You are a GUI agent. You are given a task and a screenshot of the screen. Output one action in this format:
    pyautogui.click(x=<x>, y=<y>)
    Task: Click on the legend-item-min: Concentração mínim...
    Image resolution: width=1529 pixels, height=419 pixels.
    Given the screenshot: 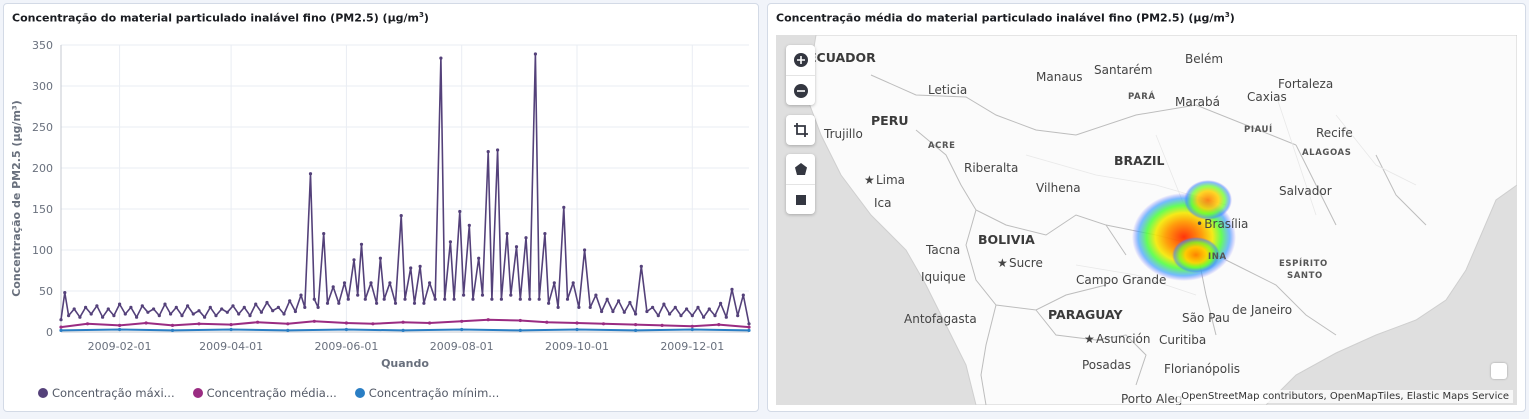 What is the action you would take?
    pyautogui.click(x=426, y=393)
    